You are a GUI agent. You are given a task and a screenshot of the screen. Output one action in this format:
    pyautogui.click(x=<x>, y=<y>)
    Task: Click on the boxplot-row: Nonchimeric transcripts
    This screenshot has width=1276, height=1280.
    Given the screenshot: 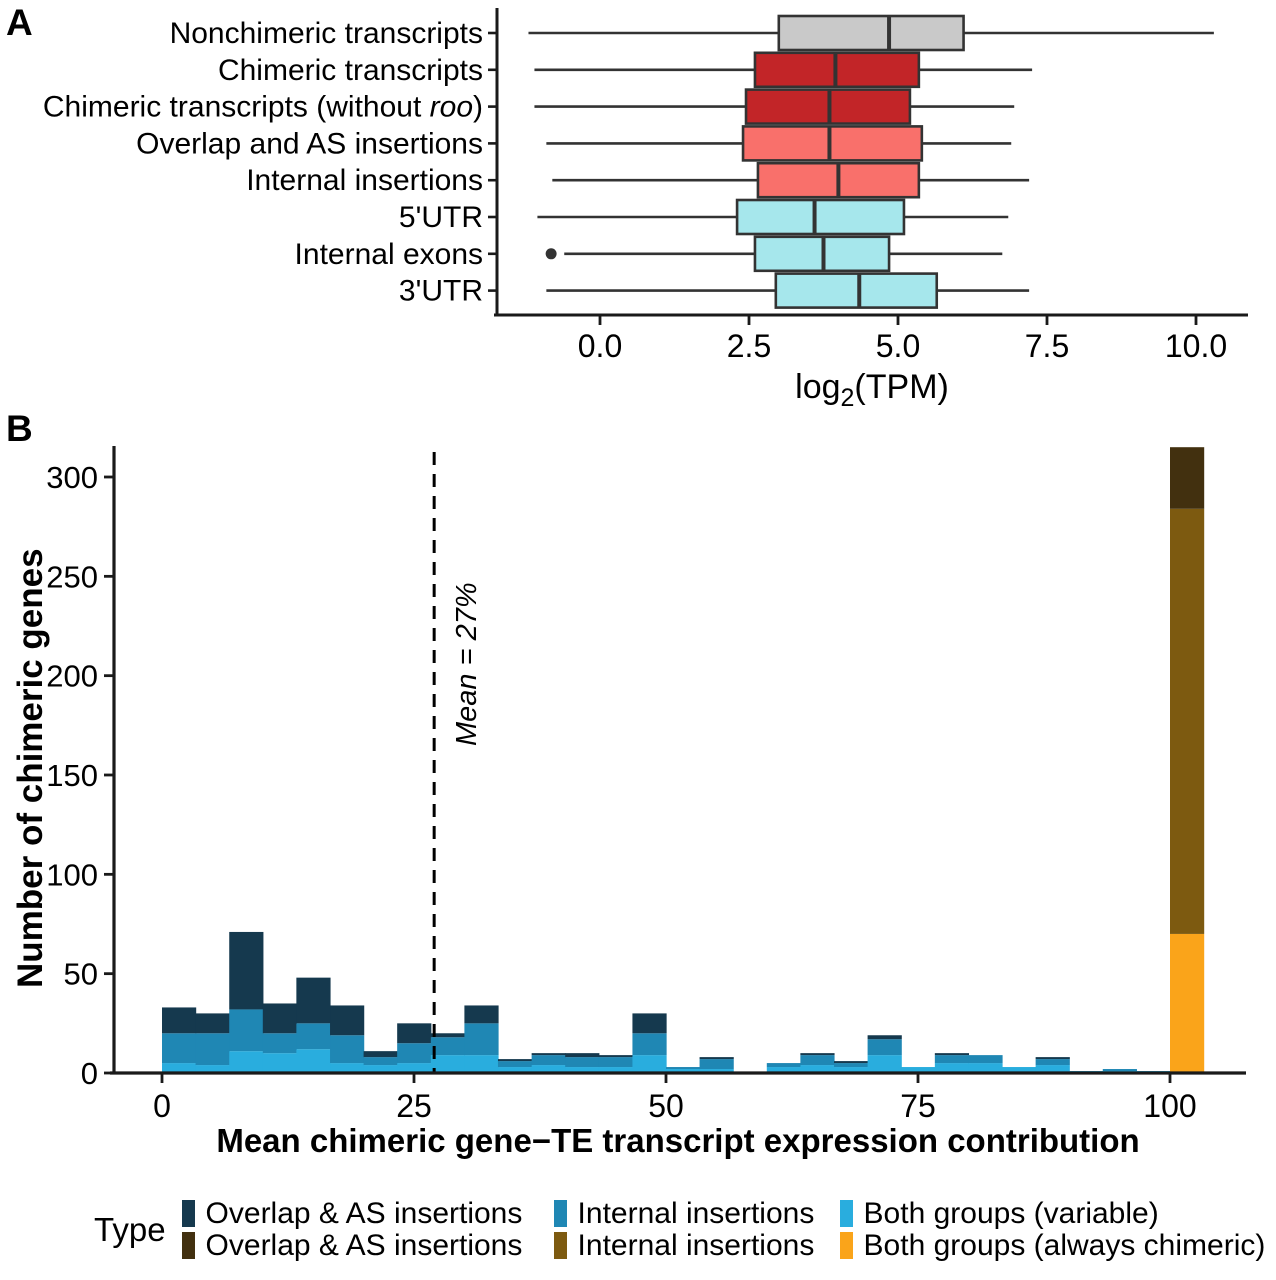 What is the action you would take?
    pyautogui.click(x=692, y=33)
    